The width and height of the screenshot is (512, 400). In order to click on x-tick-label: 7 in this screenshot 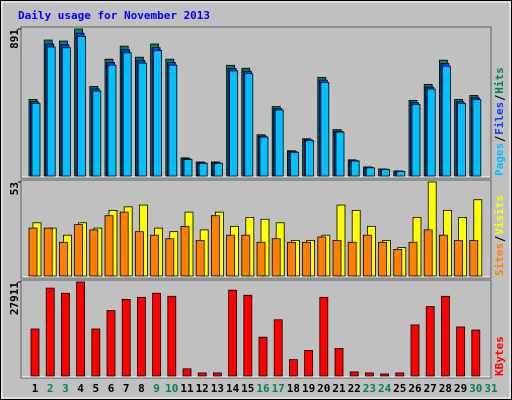, I will do `click(126, 388)`.